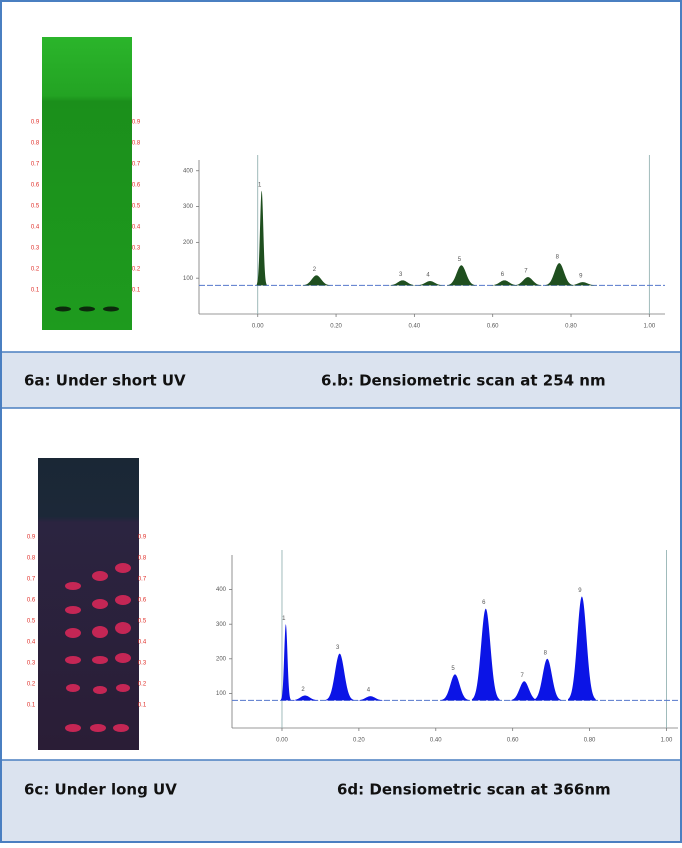 Image resolution: width=682 pixels, height=848 pixels. I want to click on y-tick-label: 400, so click(221, 590).